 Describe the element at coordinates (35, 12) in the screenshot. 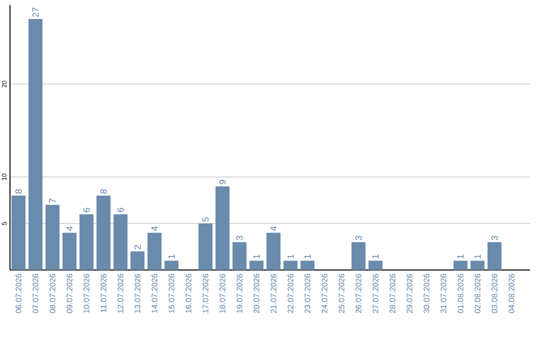

I see `data-label: 27` at that location.